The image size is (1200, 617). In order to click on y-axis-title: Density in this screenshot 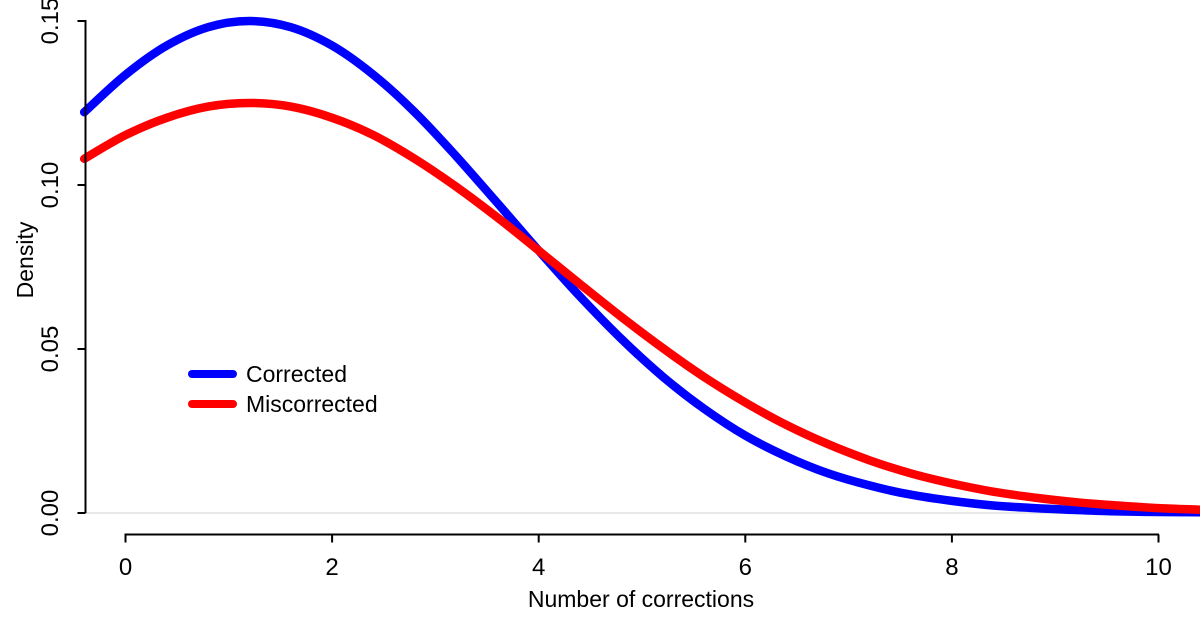, I will do `click(25, 259)`.